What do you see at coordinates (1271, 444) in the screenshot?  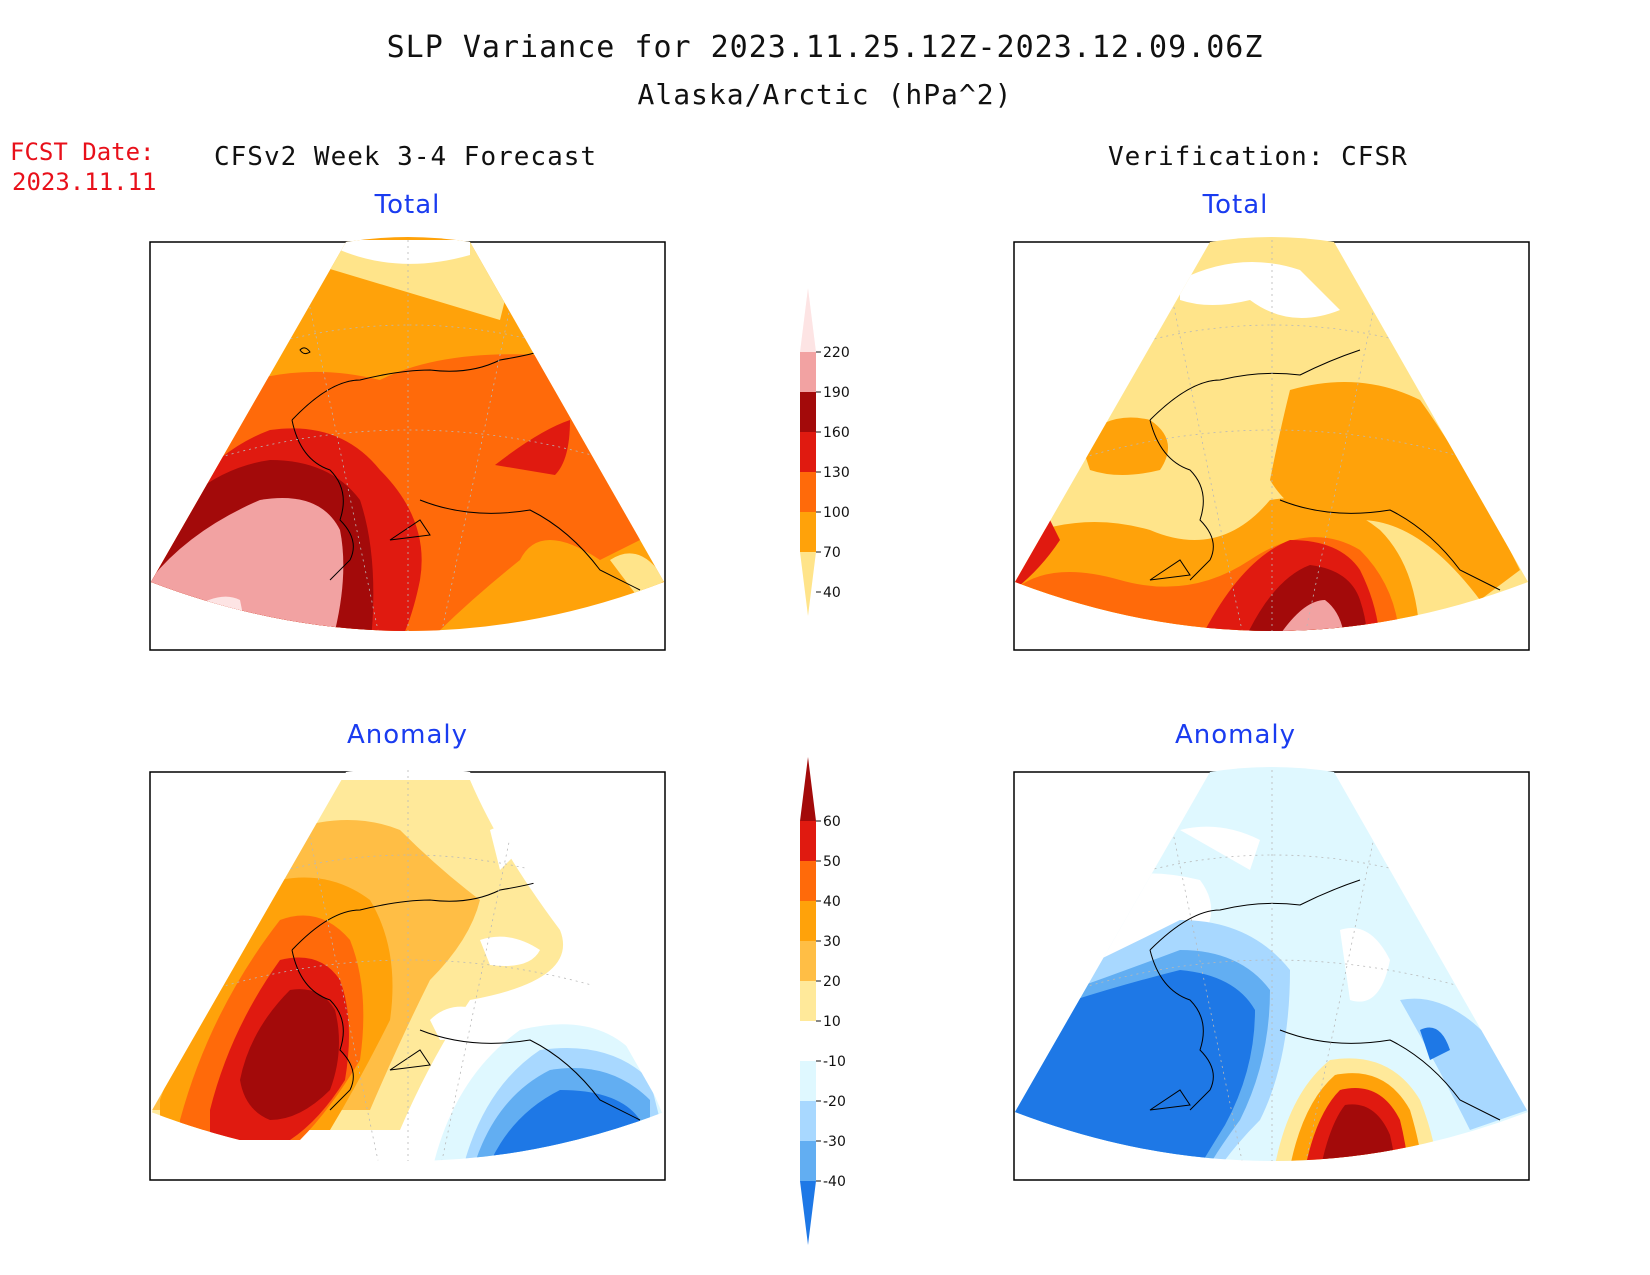 I see `verification-total-map` at bounding box center [1271, 444].